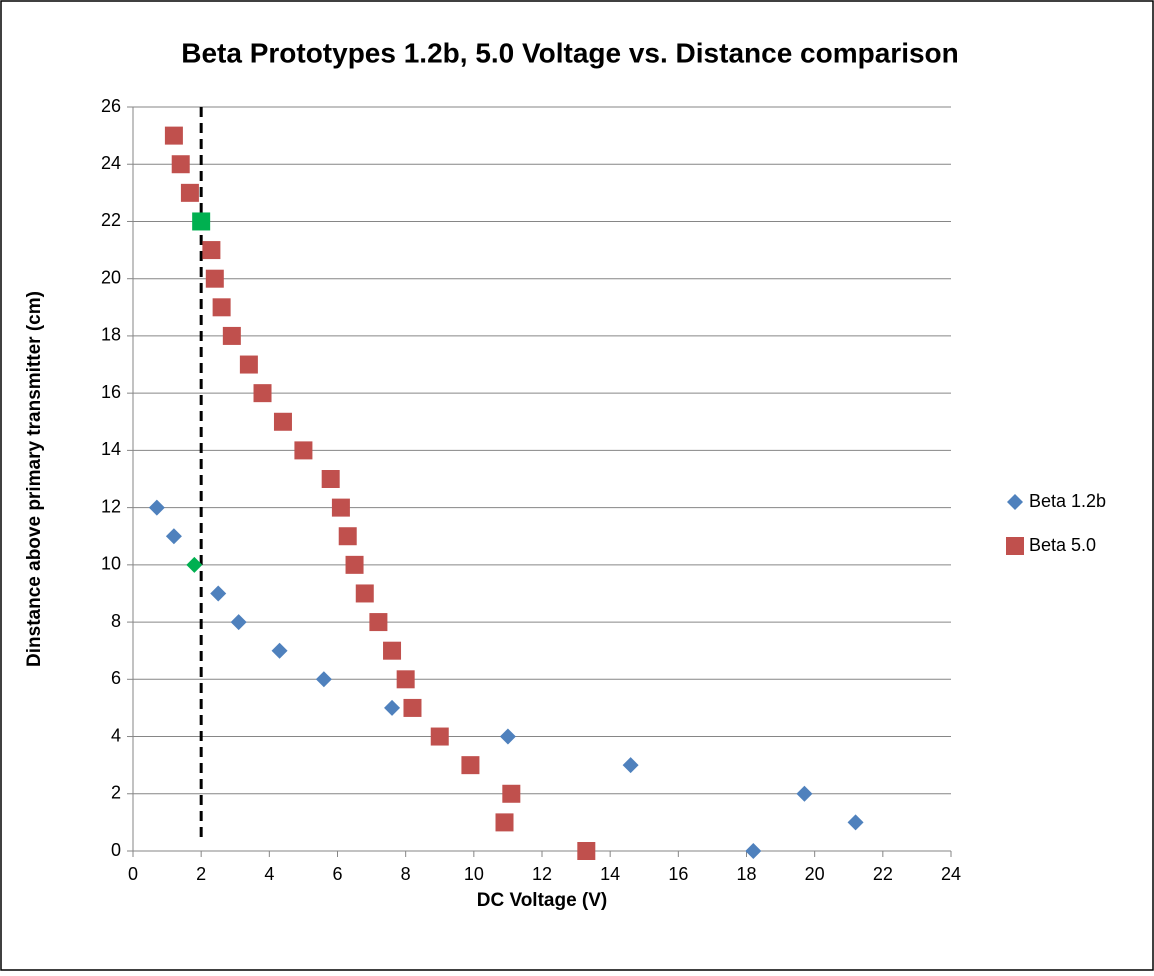 This screenshot has width=1154, height=976. Describe the element at coordinates (678, 874) in the screenshot. I see `x-tick-label: 16` at that location.